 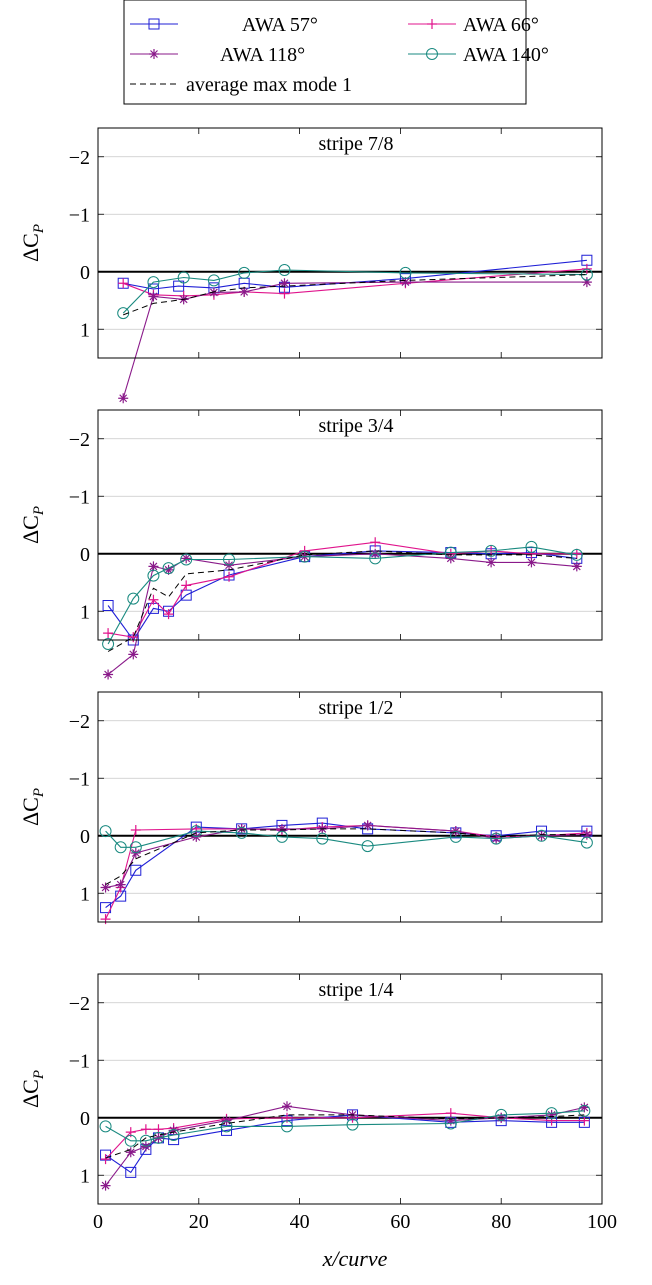 What do you see at coordinates (79, 215) in the screenshot?
I see `y-tick-label: −1` at bounding box center [79, 215].